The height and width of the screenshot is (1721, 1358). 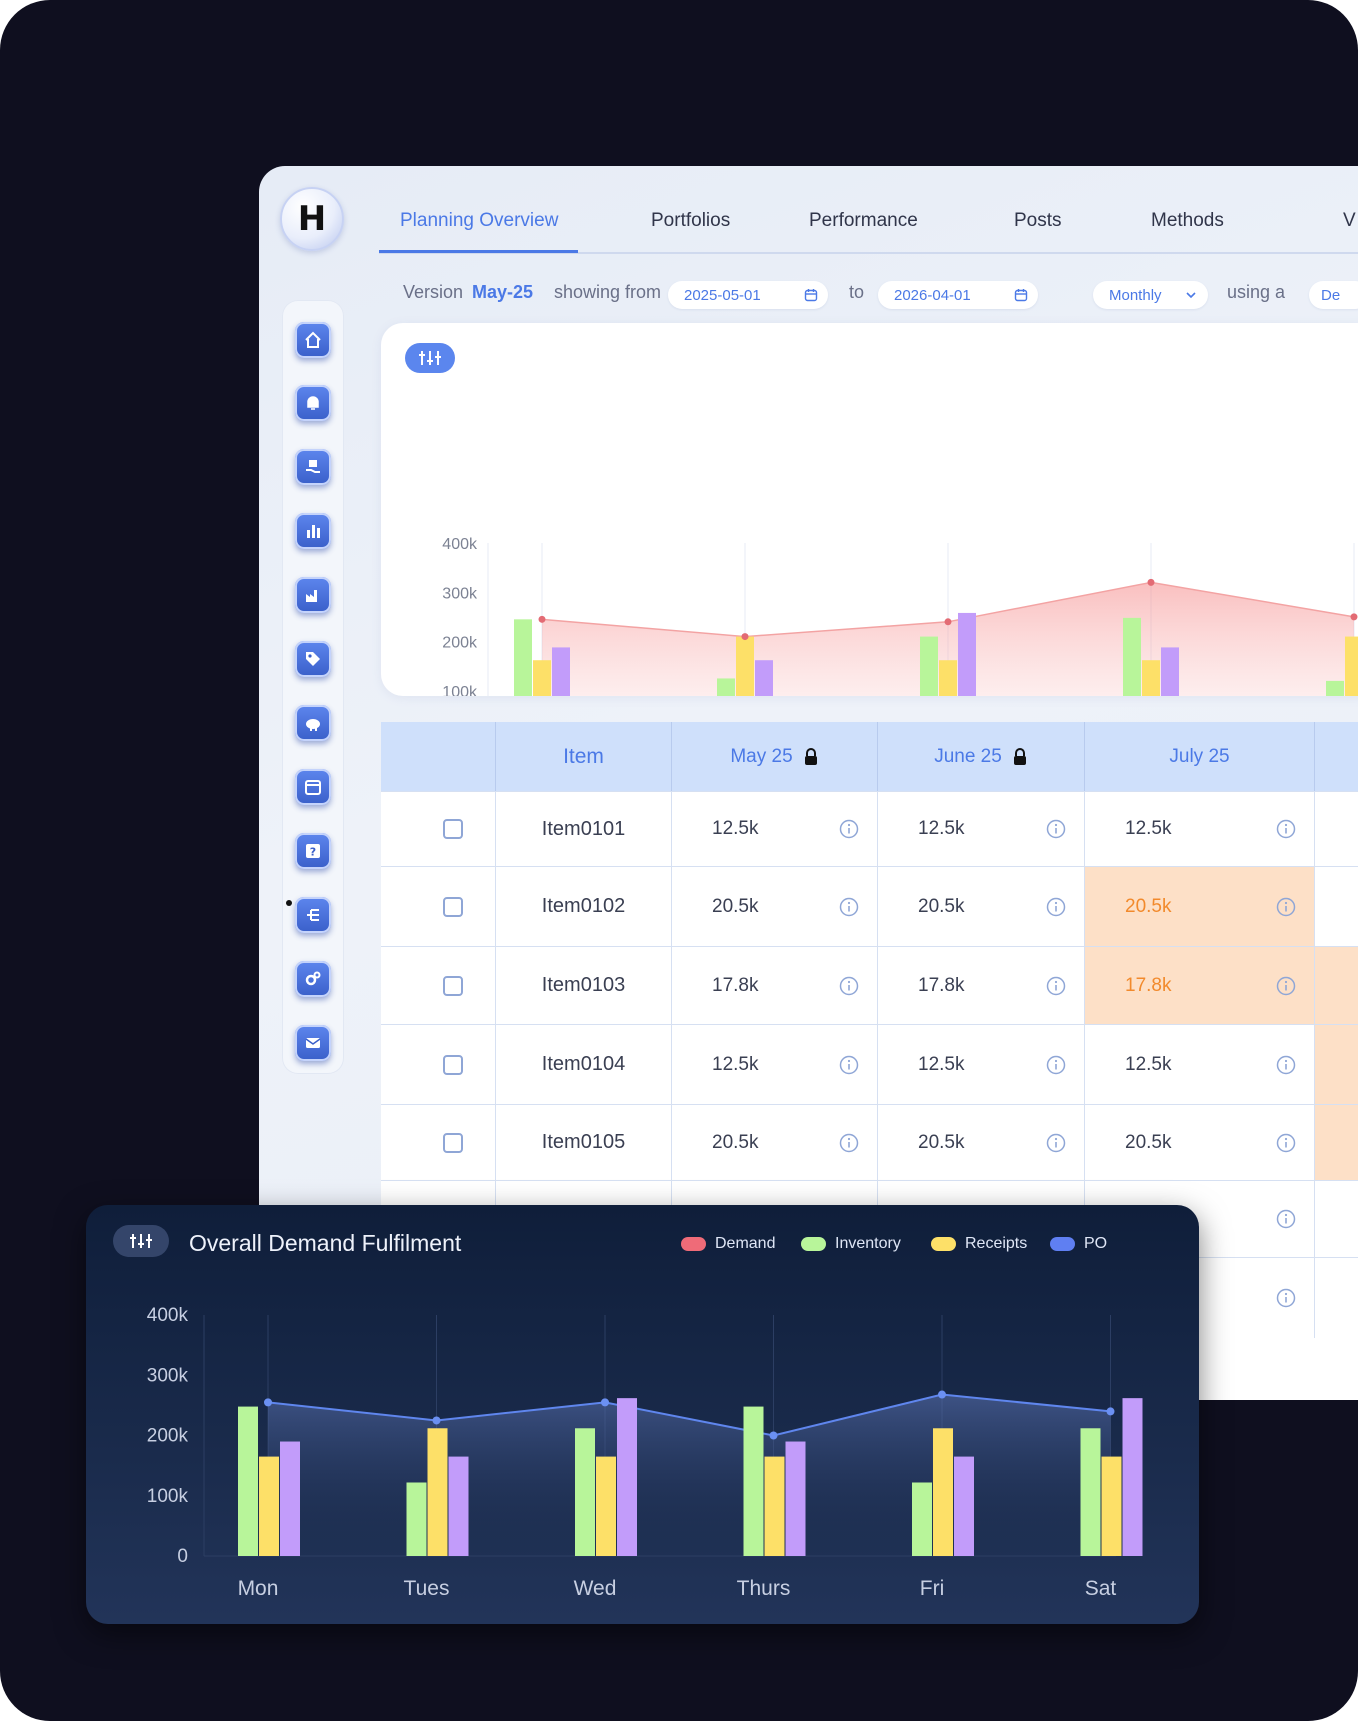 I want to click on item-cell: Item0104, so click(x=584, y=1064).